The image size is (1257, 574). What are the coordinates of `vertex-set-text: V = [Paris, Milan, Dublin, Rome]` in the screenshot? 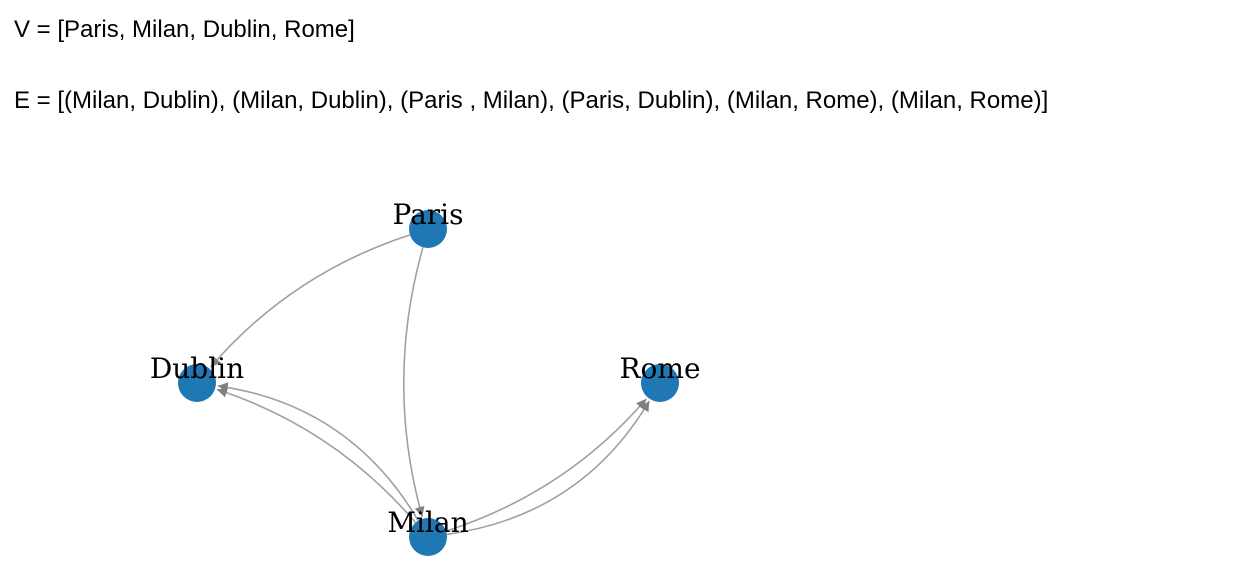 It's located at (184, 29).